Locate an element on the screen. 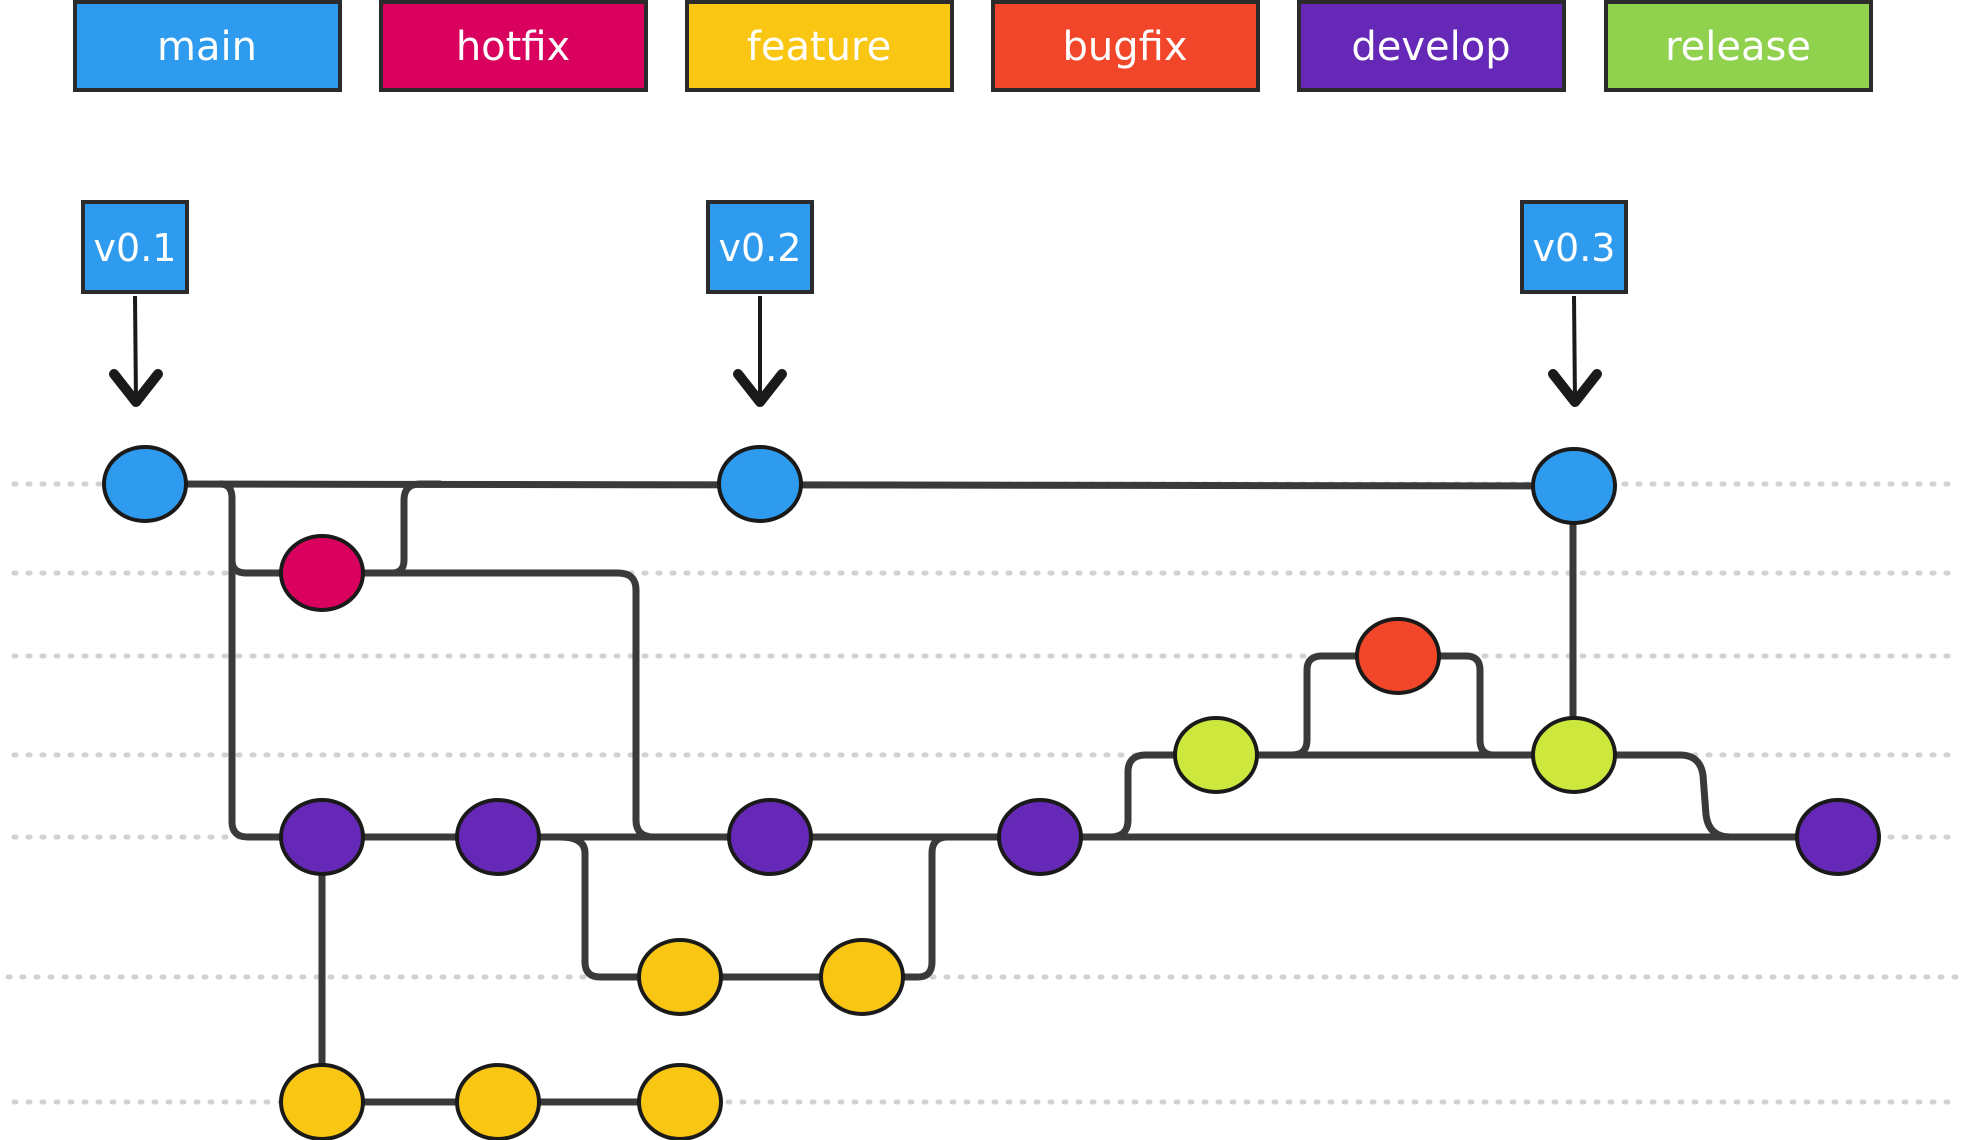  tag-arrows is located at coordinates (855, 351).